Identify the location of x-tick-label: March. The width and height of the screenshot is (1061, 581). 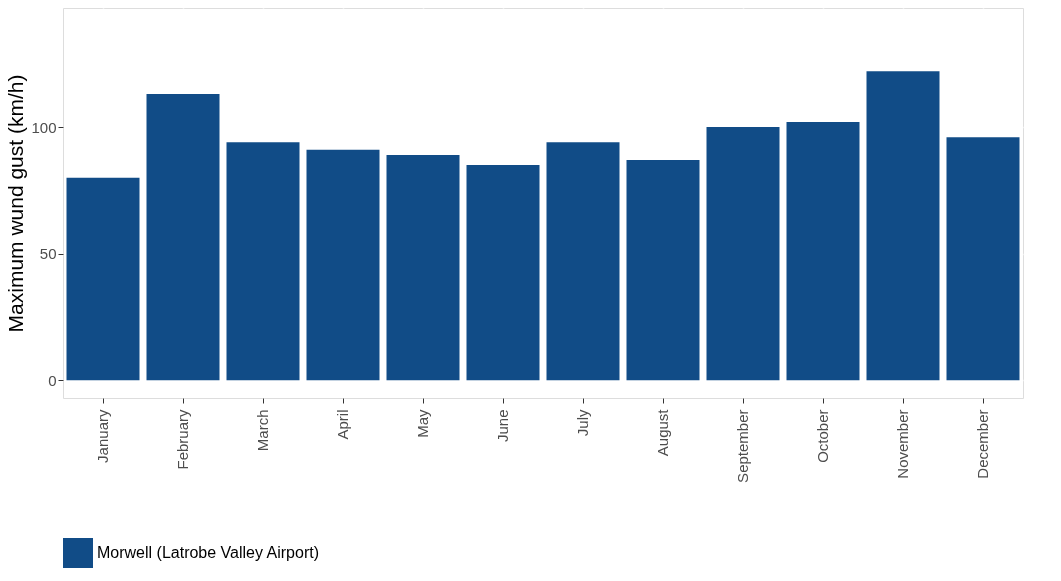
(262, 430).